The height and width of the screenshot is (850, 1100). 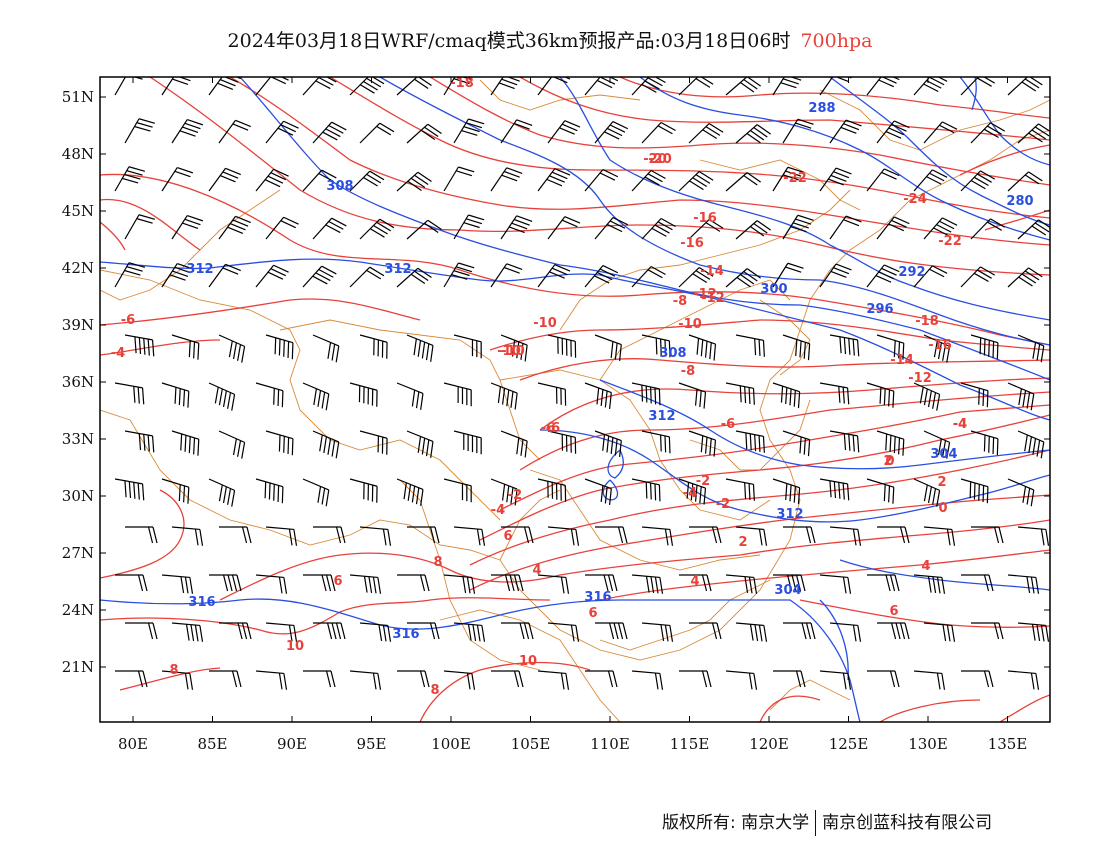 I want to click on copyright-left: 版权所有: 南京大学, so click(x=736, y=823).